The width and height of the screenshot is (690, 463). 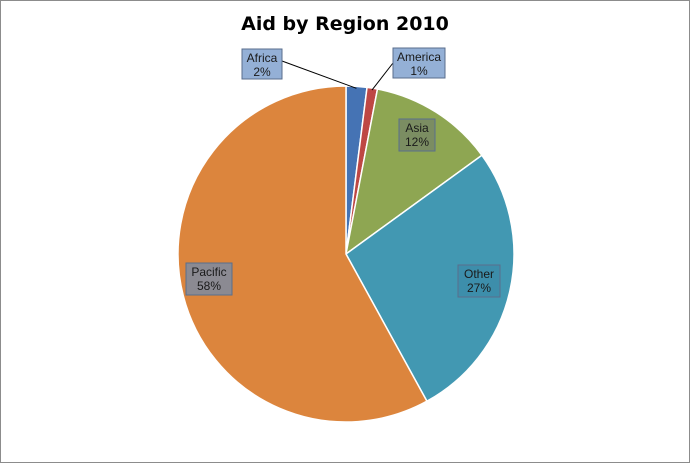 What do you see at coordinates (417, 128) in the screenshot?
I see `data-label-category: Asia` at bounding box center [417, 128].